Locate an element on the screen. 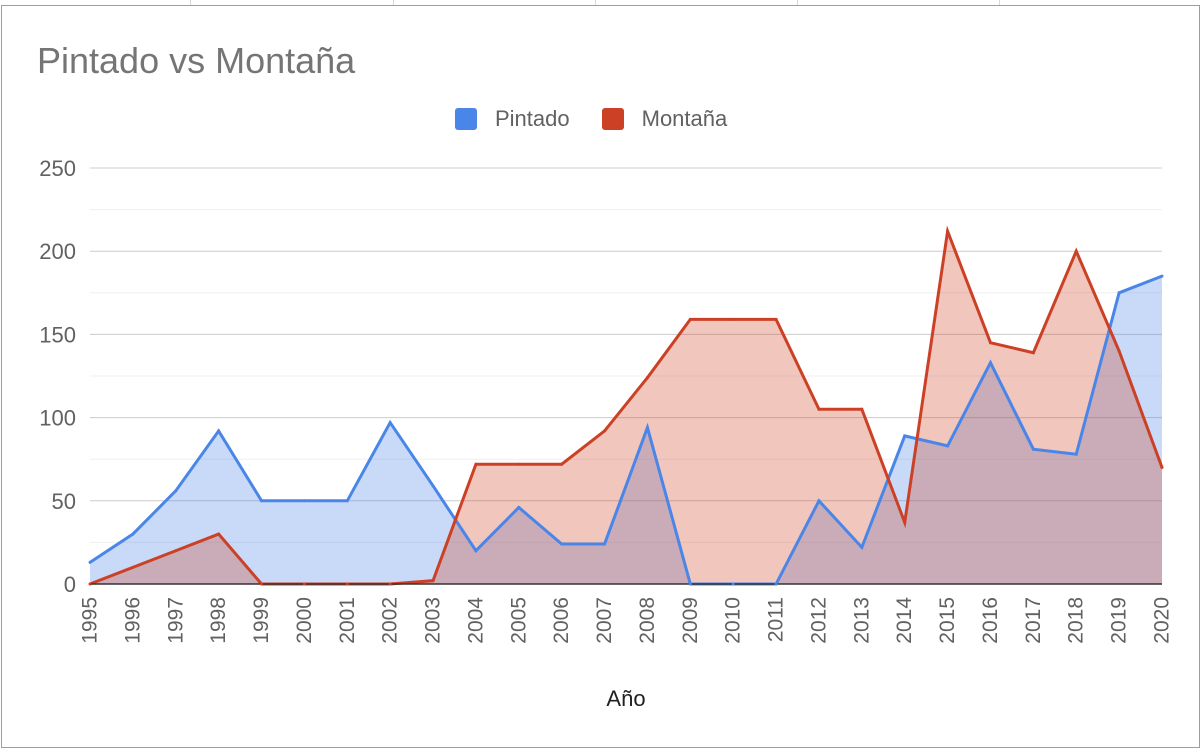 The image size is (1204, 750). x-tick-label: 2001 is located at coordinates (347, 620).